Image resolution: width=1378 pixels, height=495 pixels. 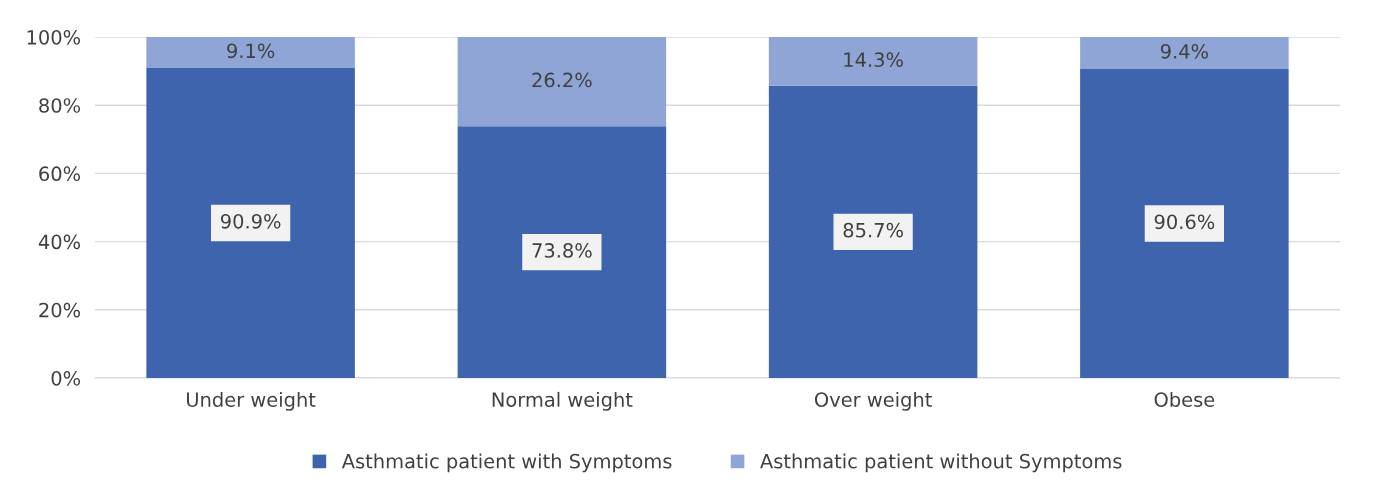 I want to click on legend-label: Asthmatic patient with Symptoms, so click(x=506, y=463).